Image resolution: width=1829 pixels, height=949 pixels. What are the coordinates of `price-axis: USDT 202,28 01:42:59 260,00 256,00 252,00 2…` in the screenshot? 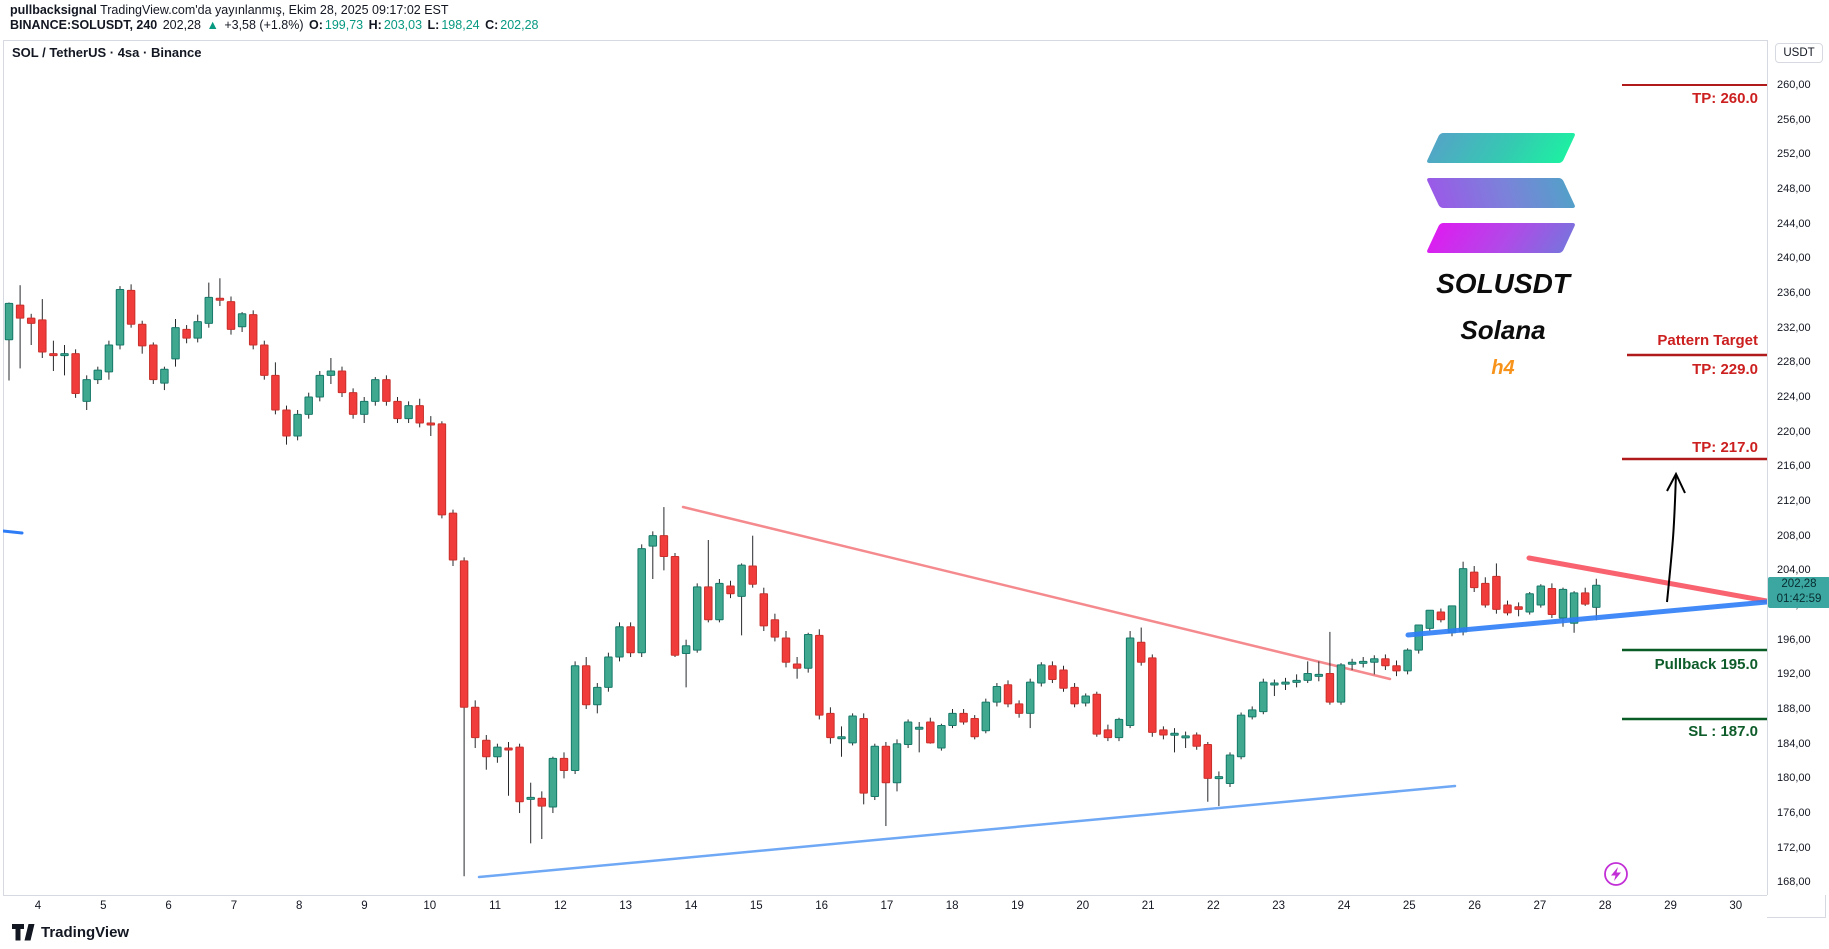 It's located at (1798, 467).